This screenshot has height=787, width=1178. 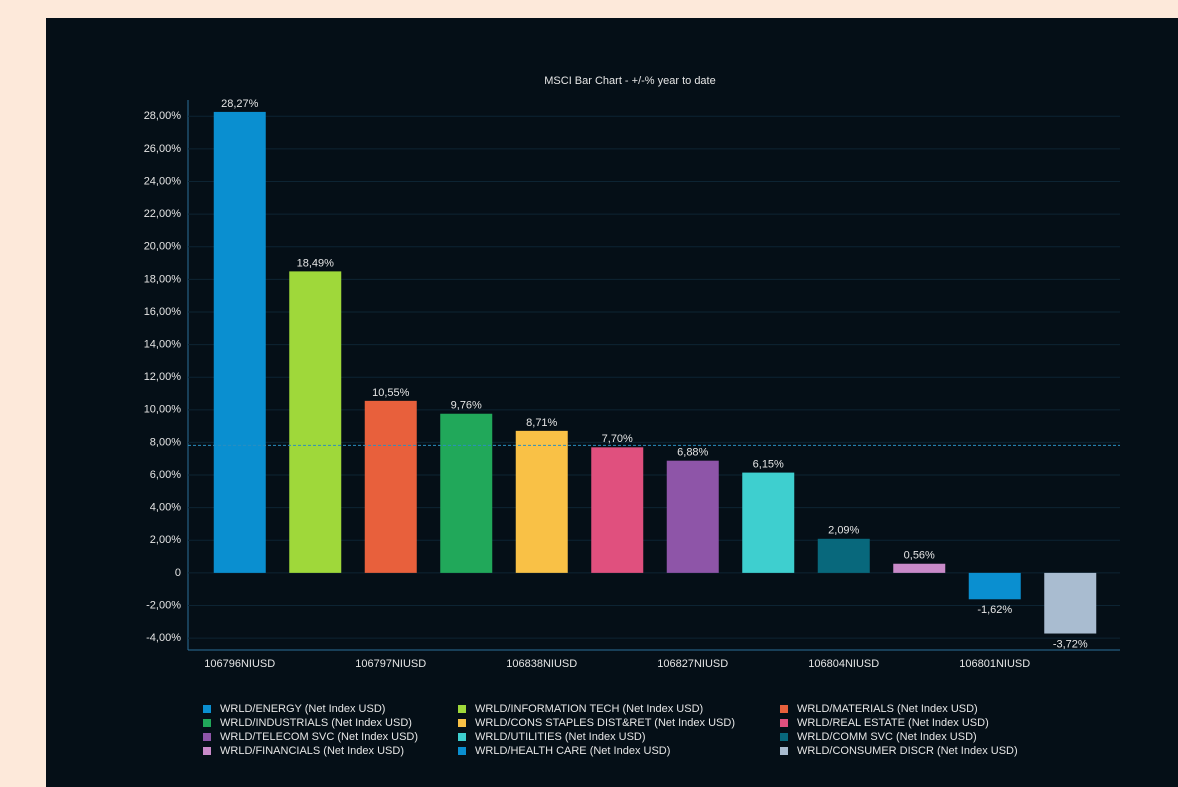 I want to click on data-label: 6,15%, so click(x=768, y=464).